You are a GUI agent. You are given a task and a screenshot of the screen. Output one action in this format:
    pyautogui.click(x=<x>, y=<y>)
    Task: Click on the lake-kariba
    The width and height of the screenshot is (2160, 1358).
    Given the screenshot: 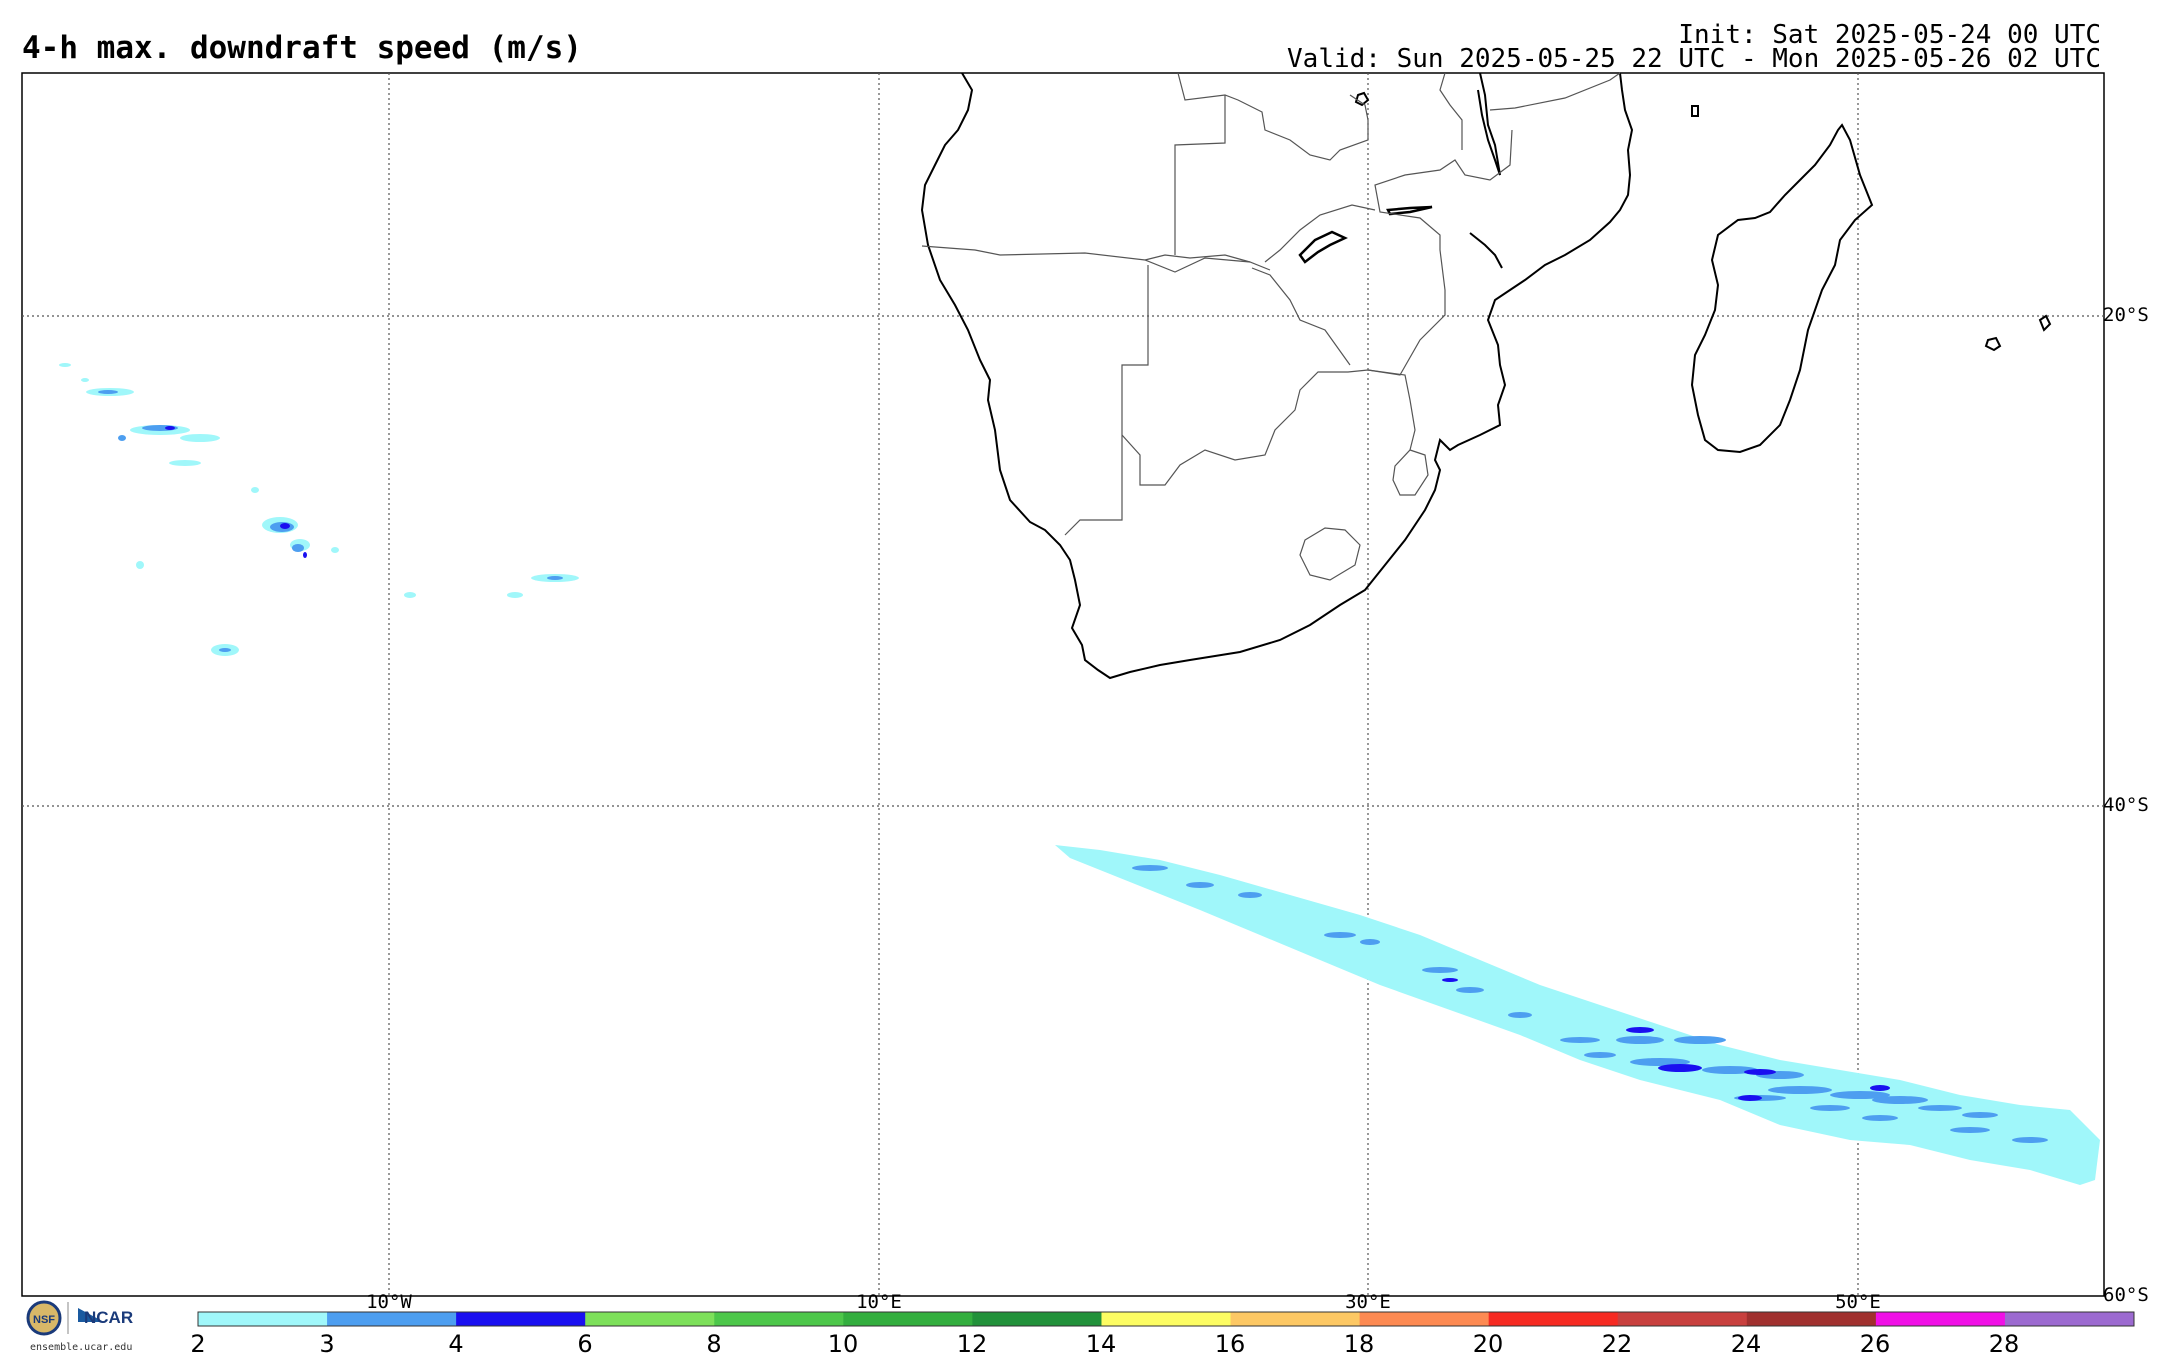 What is the action you would take?
    pyautogui.click(x=1323, y=247)
    